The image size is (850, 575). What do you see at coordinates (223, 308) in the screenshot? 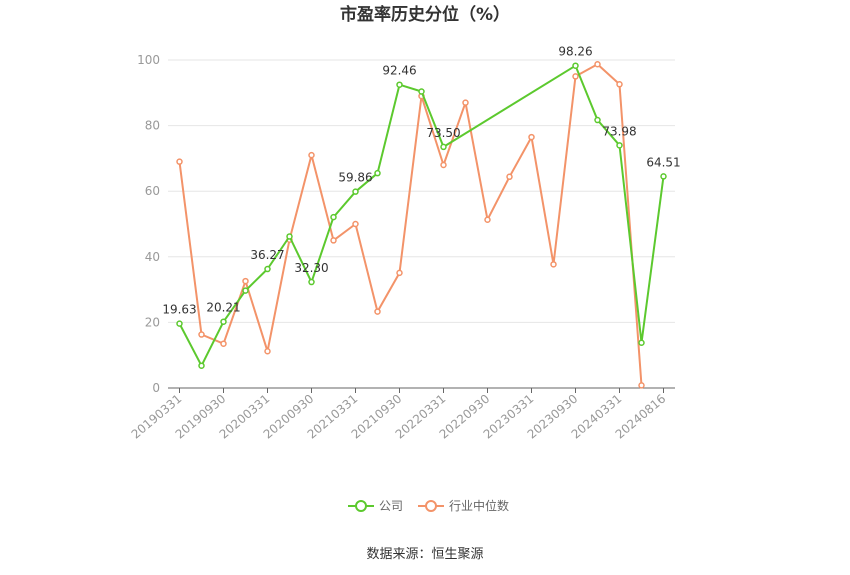
I see `data-label: 20.21` at bounding box center [223, 308].